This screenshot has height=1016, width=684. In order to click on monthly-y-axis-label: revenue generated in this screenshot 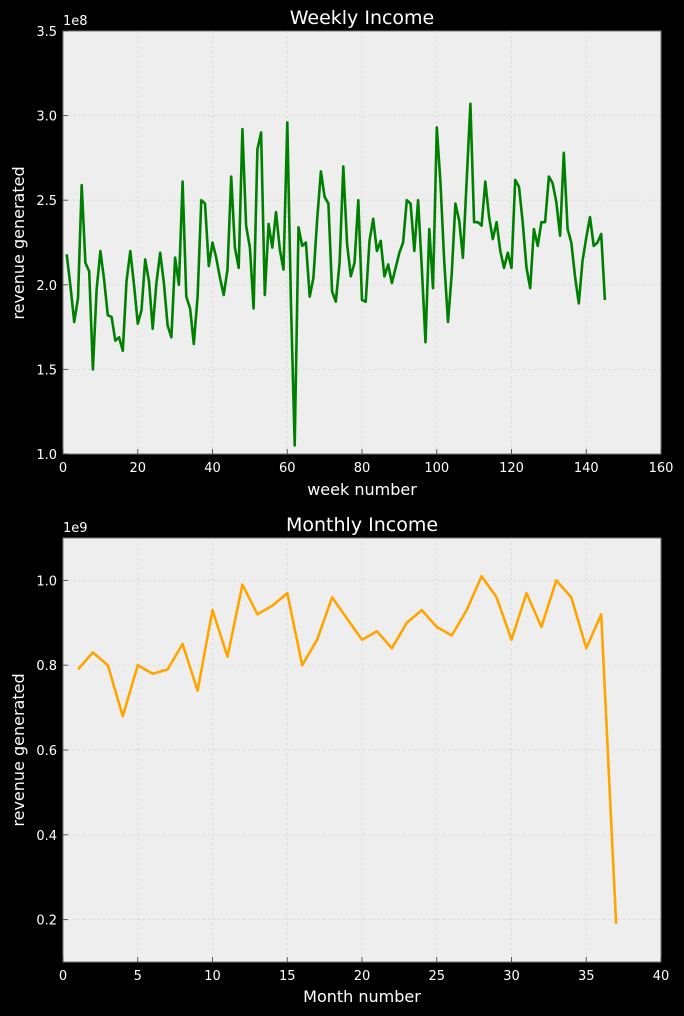, I will do `click(18, 749)`.